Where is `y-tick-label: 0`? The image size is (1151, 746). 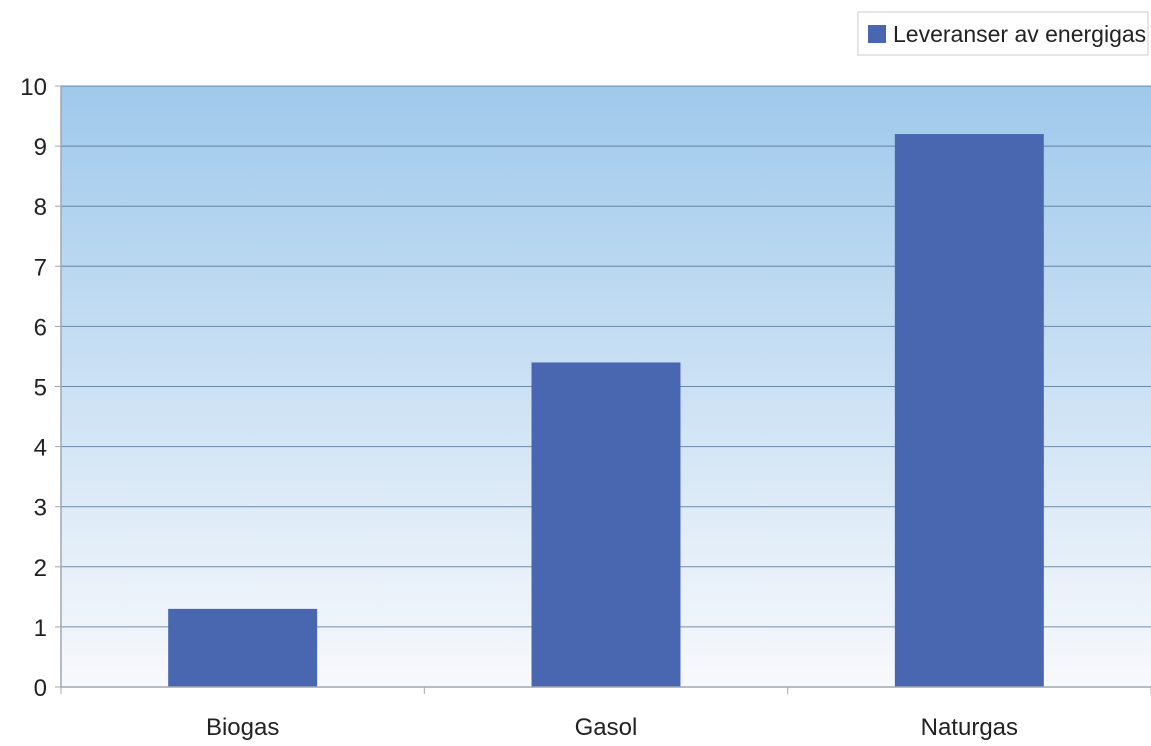 y-tick-label: 0 is located at coordinates (40, 688).